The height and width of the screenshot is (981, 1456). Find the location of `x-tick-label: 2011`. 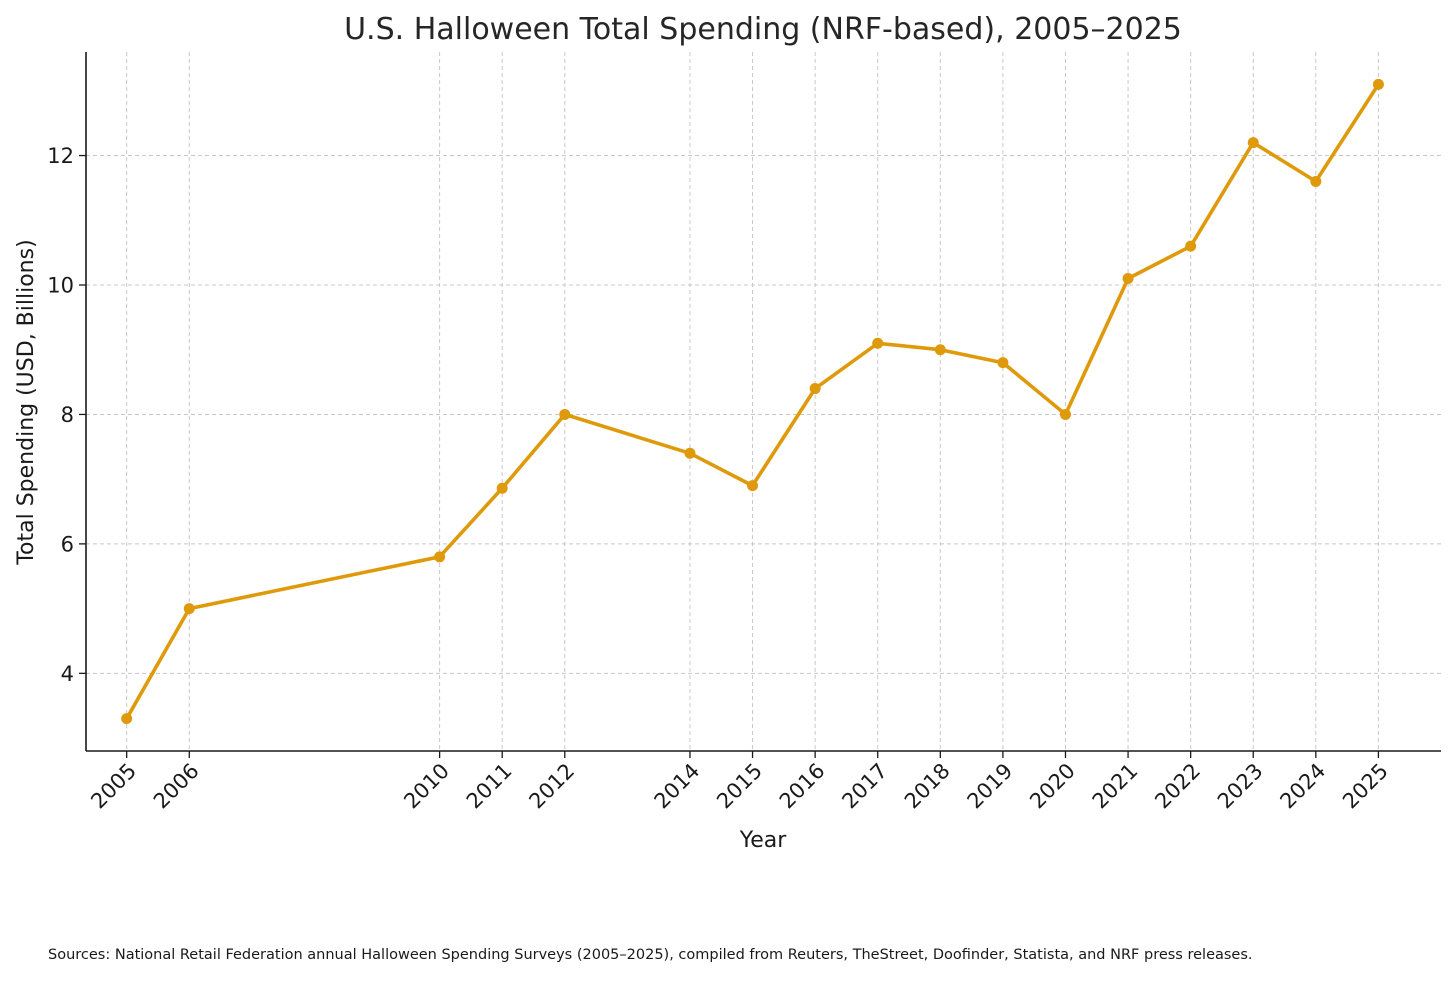

x-tick-label: 2011 is located at coordinates (489, 786).